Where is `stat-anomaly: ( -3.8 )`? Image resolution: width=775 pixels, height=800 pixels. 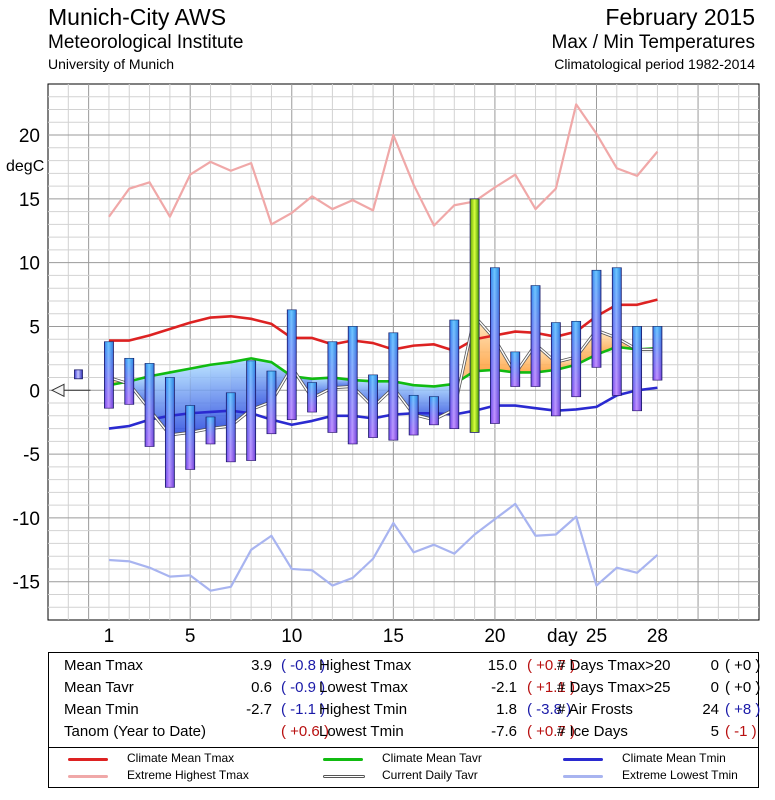
stat-anomaly: ( -3.8 ) is located at coordinates (549, 709).